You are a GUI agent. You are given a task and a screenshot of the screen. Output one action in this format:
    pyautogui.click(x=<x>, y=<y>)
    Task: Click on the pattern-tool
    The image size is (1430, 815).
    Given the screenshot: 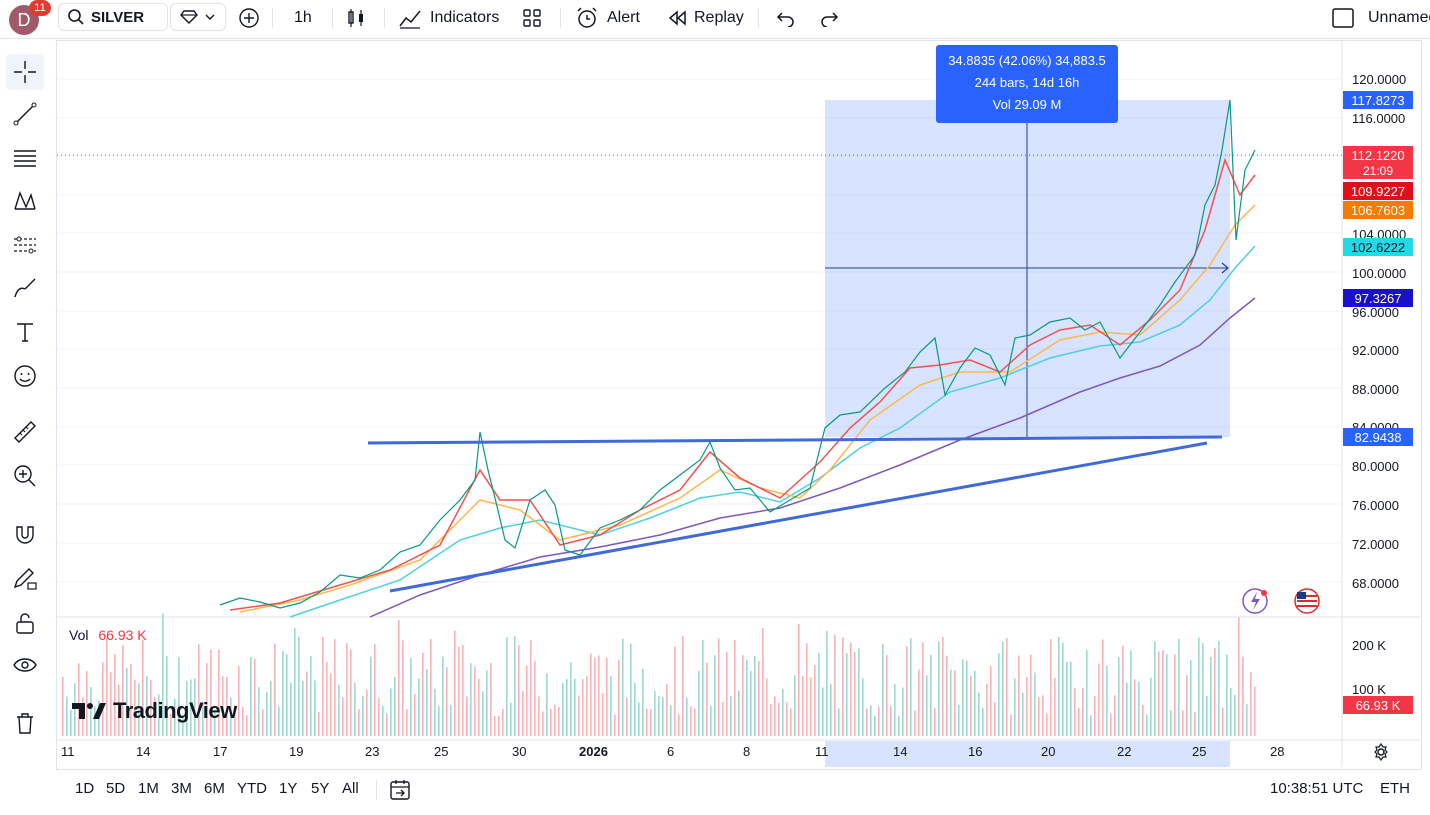 What is the action you would take?
    pyautogui.click(x=25, y=201)
    